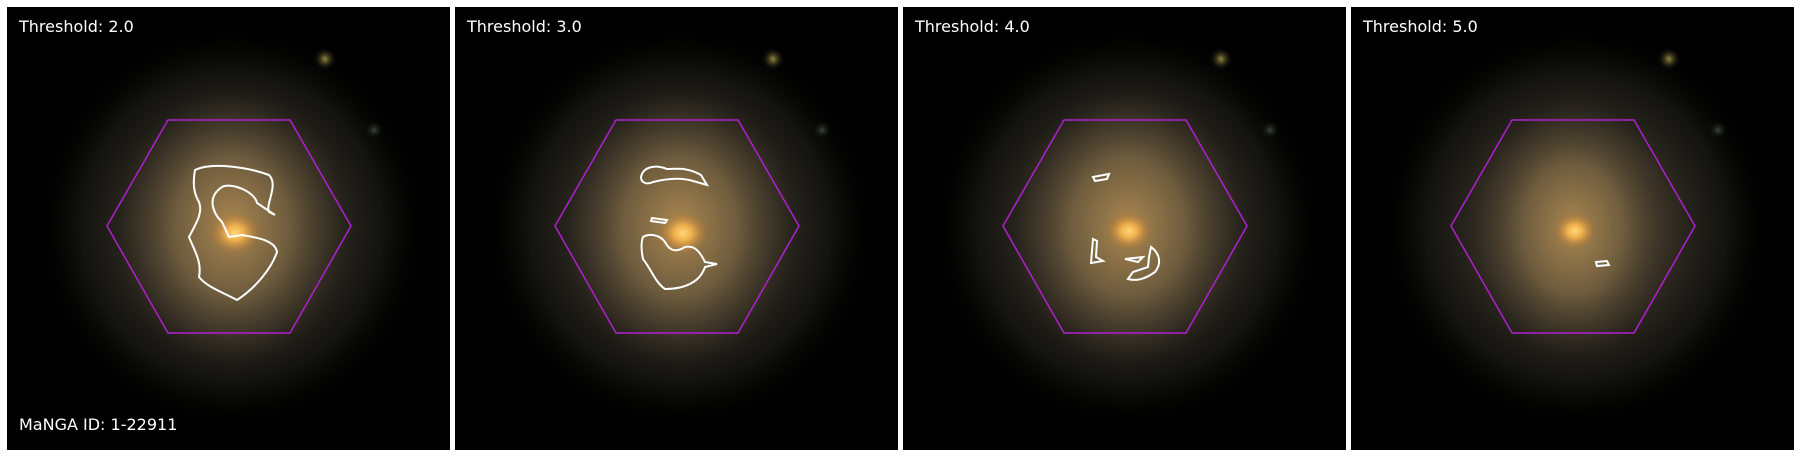  What do you see at coordinates (524, 26) in the screenshot?
I see `threshold-label: Threshold: 3.0` at bounding box center [524, 26].